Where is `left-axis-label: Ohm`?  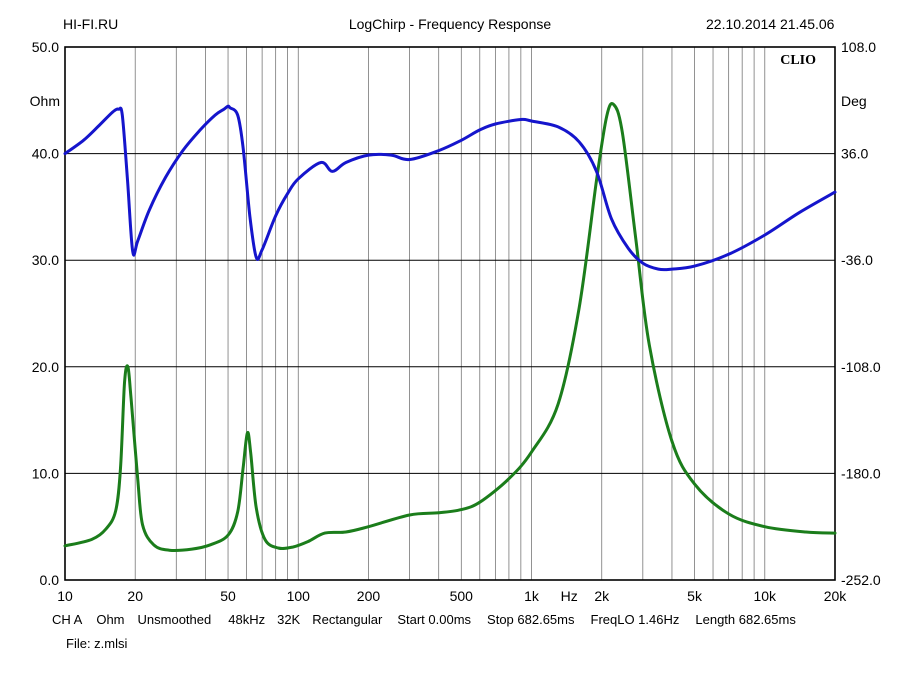 left-axis-label: Ohm is located at coordinates (45, 101).